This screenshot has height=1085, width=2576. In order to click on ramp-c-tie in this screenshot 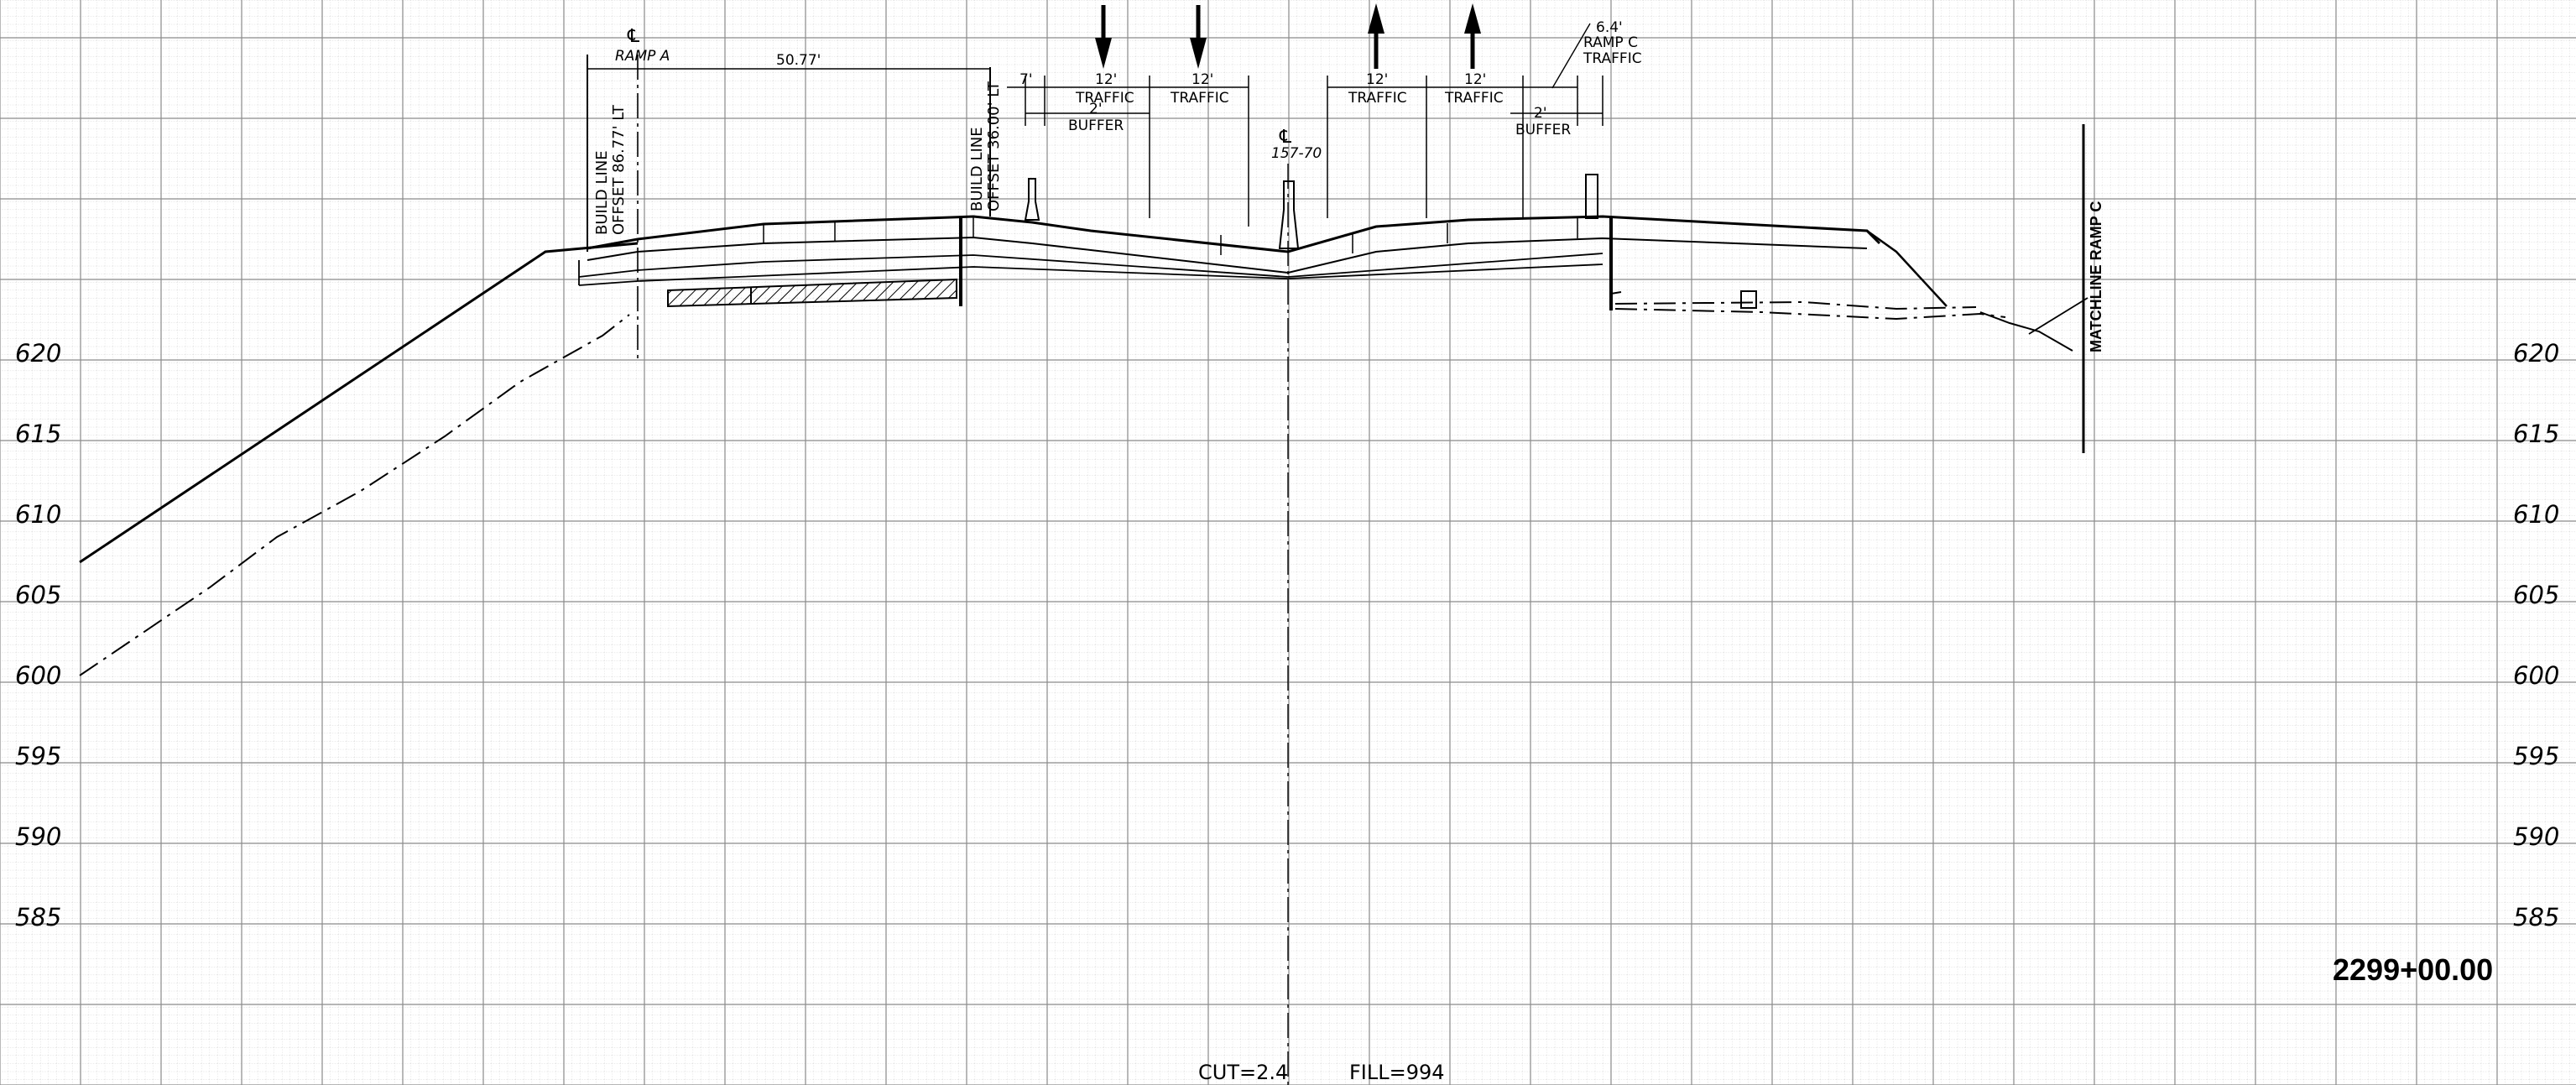, I will do `click(2026, 331)`.